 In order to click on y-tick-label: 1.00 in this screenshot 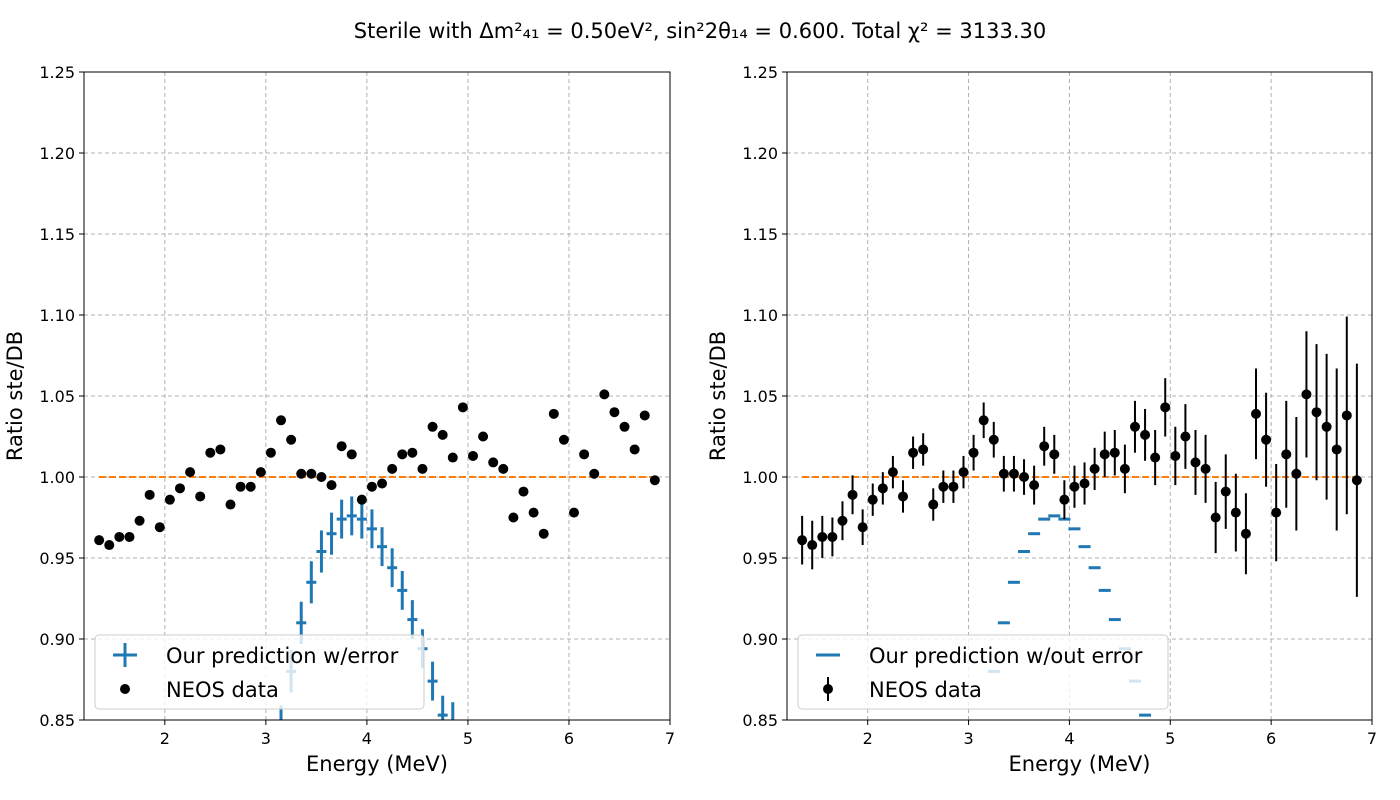, I will do `click(57, 477)`.